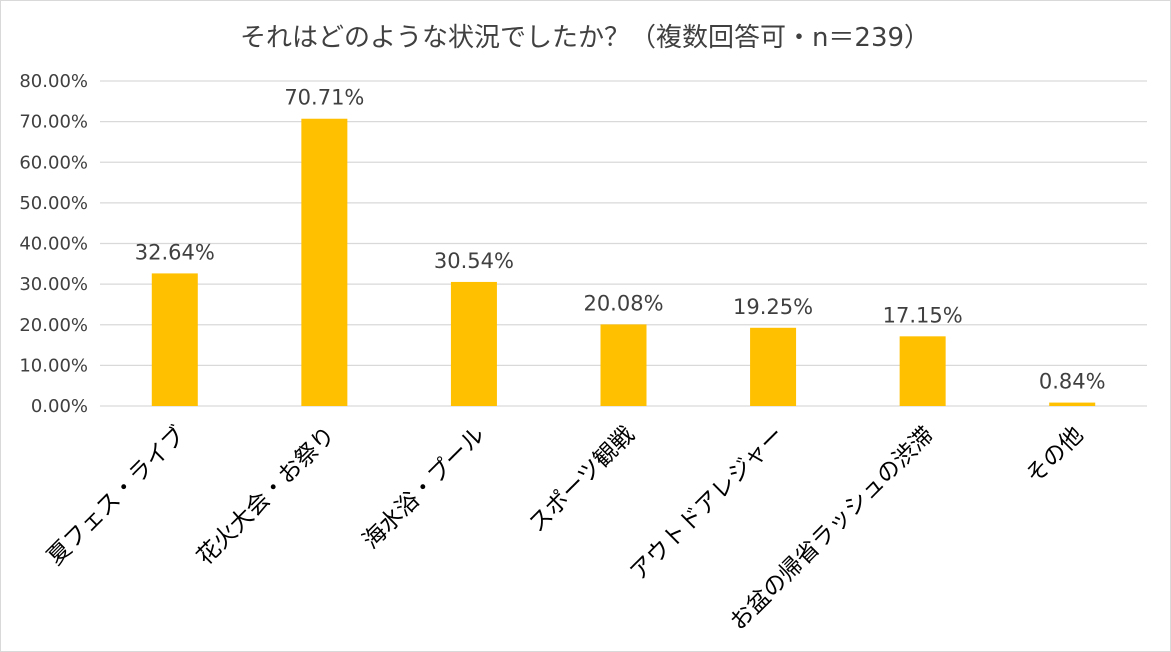  I want to click on data-label: 30.54%, so click(474, 261).